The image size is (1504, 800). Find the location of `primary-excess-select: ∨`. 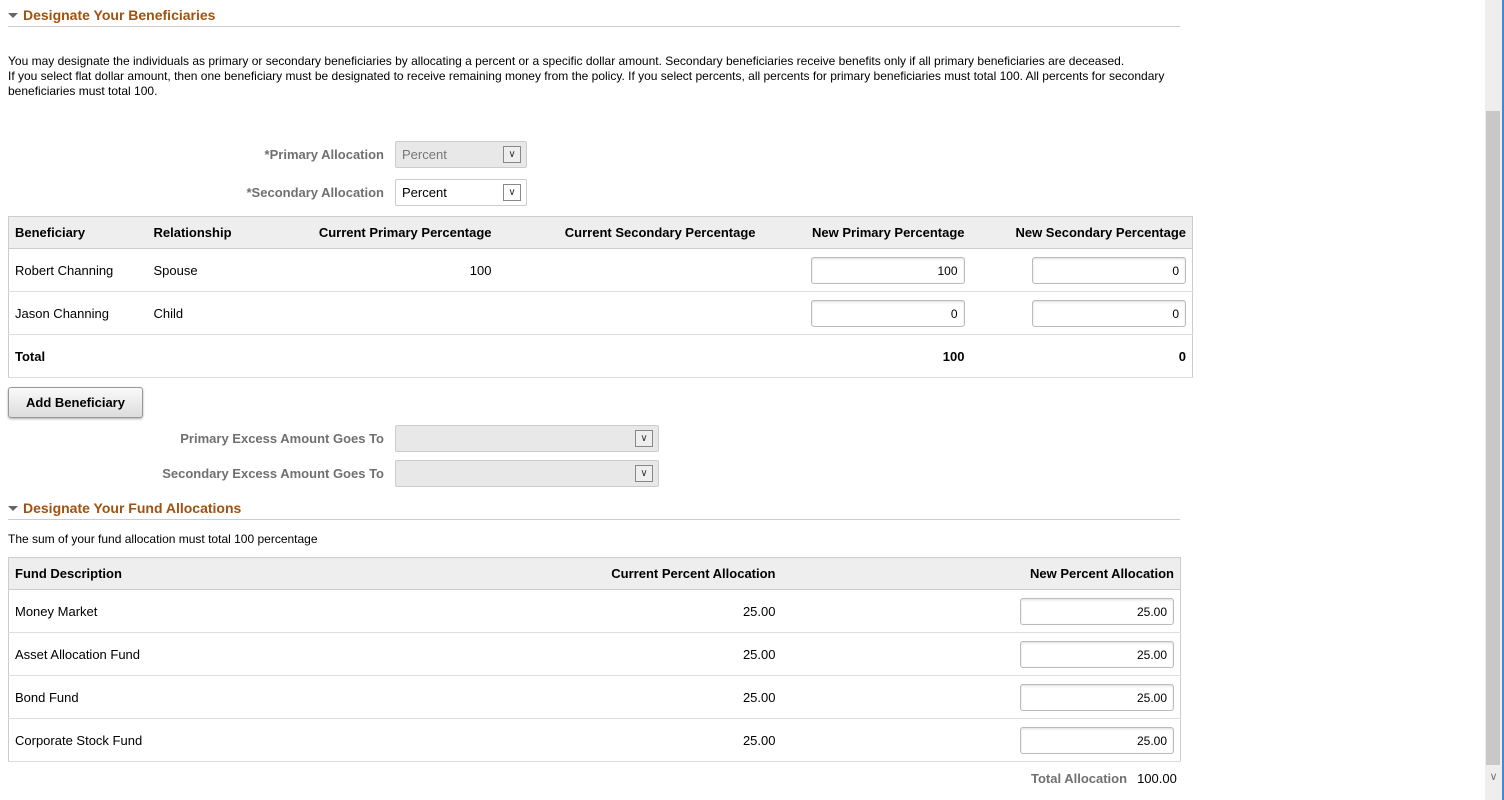

primary-excess-select: ∨ is located at coordinates (527, 438).